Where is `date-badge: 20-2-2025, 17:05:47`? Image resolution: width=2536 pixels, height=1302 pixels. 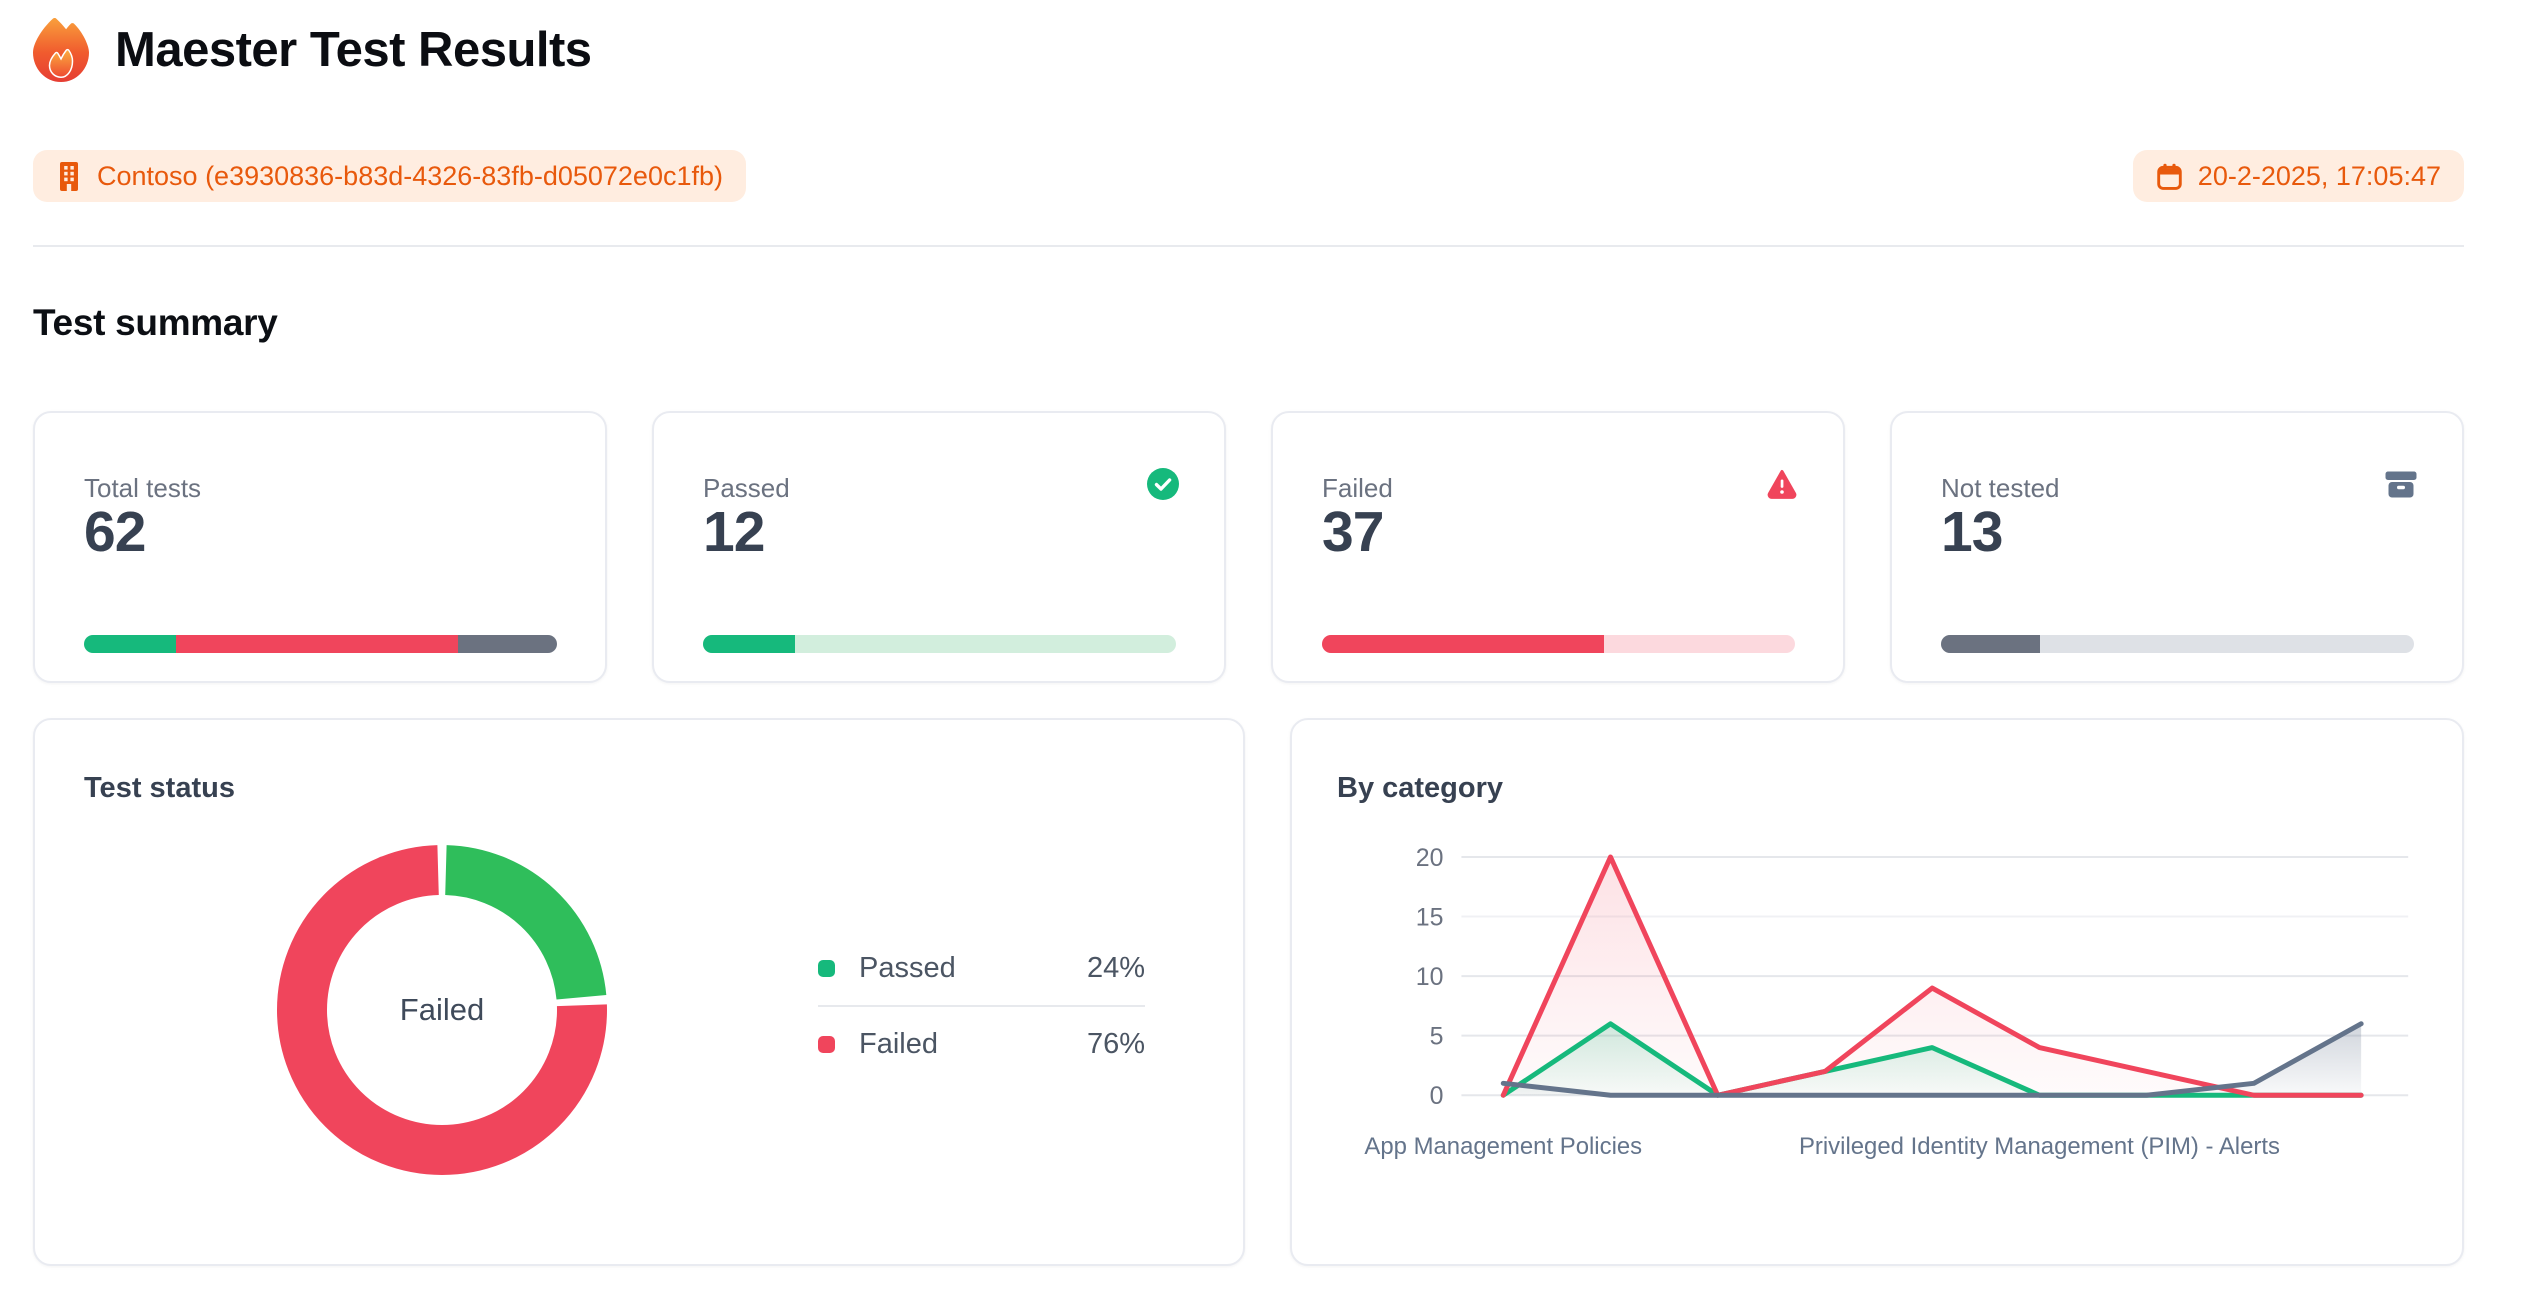 date-badge: 20-2-2025, 17:05:47 is located at coordinates (2298, 176).